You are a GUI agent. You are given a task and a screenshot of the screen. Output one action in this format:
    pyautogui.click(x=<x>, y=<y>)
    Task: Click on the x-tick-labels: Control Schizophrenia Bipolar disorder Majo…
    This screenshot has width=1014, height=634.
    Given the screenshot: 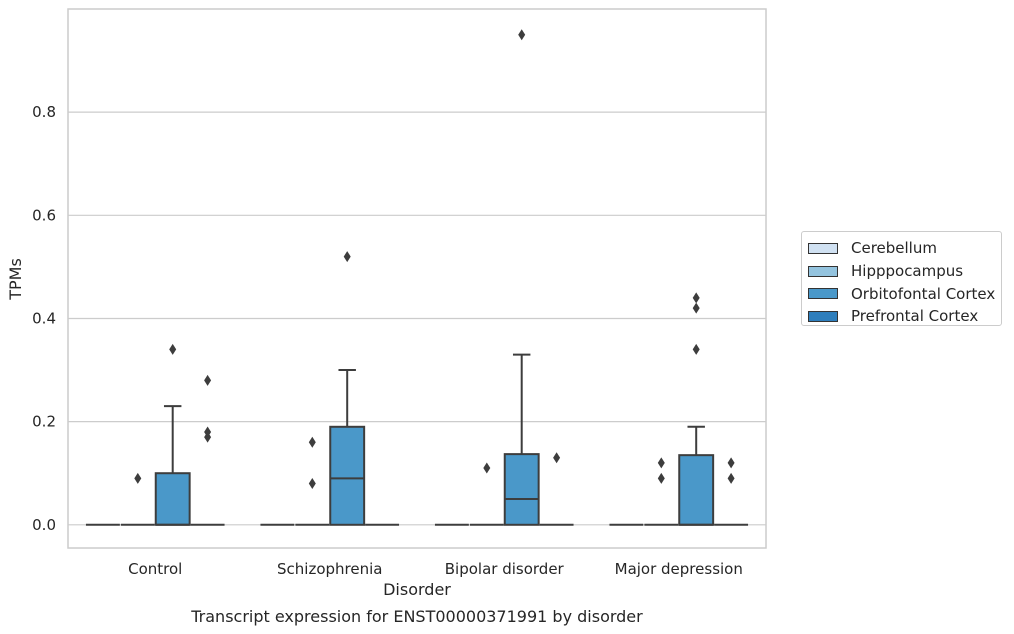 What is the action you would take?
    pyautogui.click(x=435, y=569)
    